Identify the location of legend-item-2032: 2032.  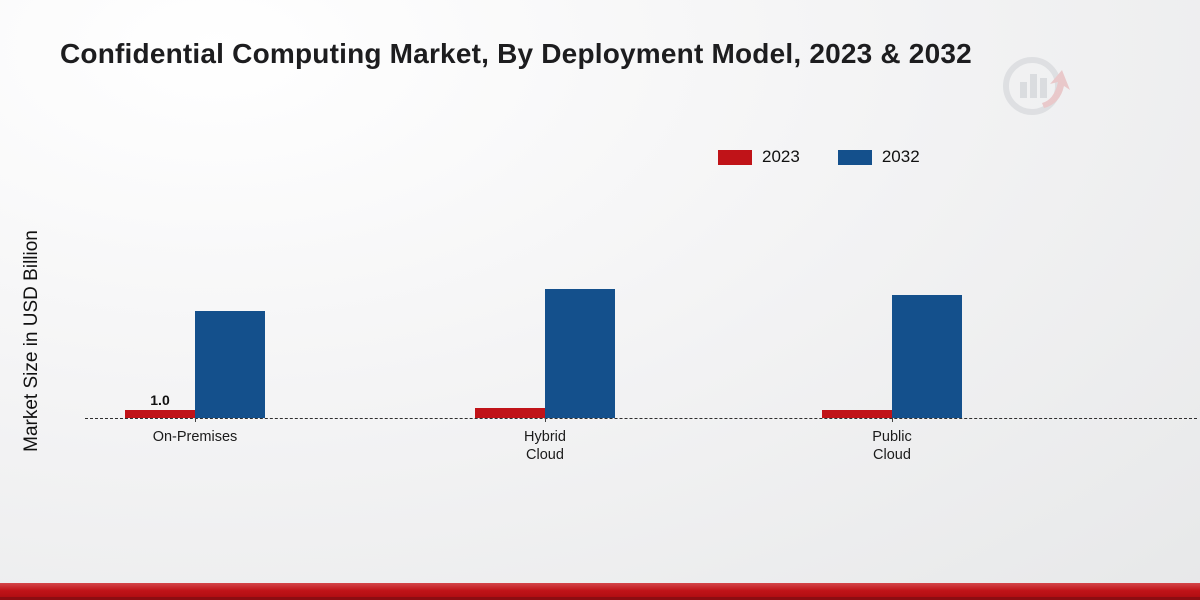
(878, 157).